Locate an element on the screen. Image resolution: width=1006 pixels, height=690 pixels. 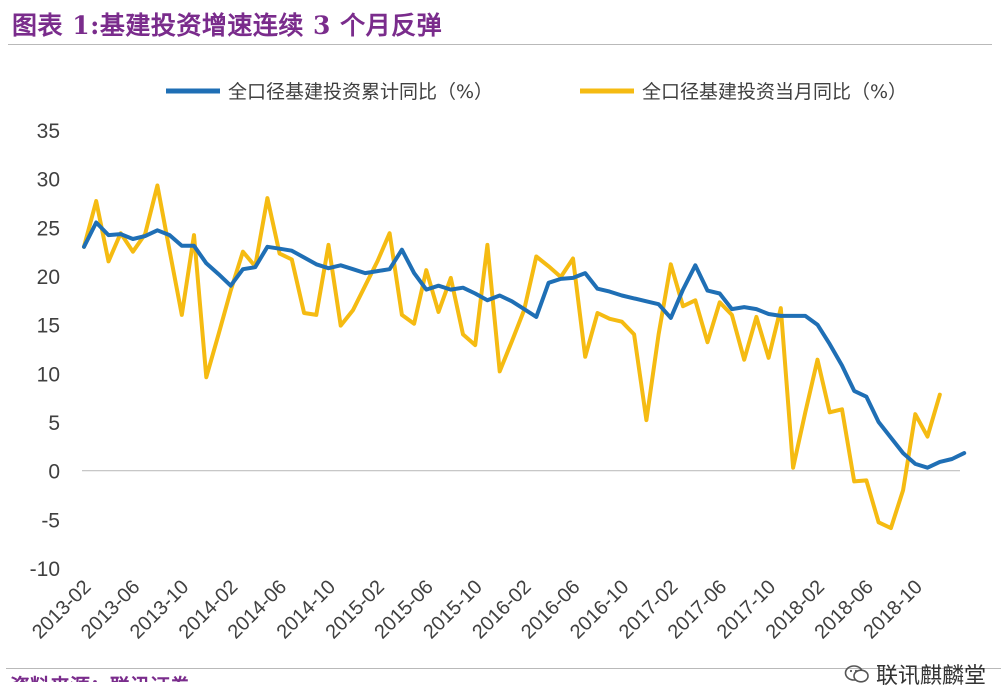
y-tick-label: -5 is located at coordinates (50, 520).